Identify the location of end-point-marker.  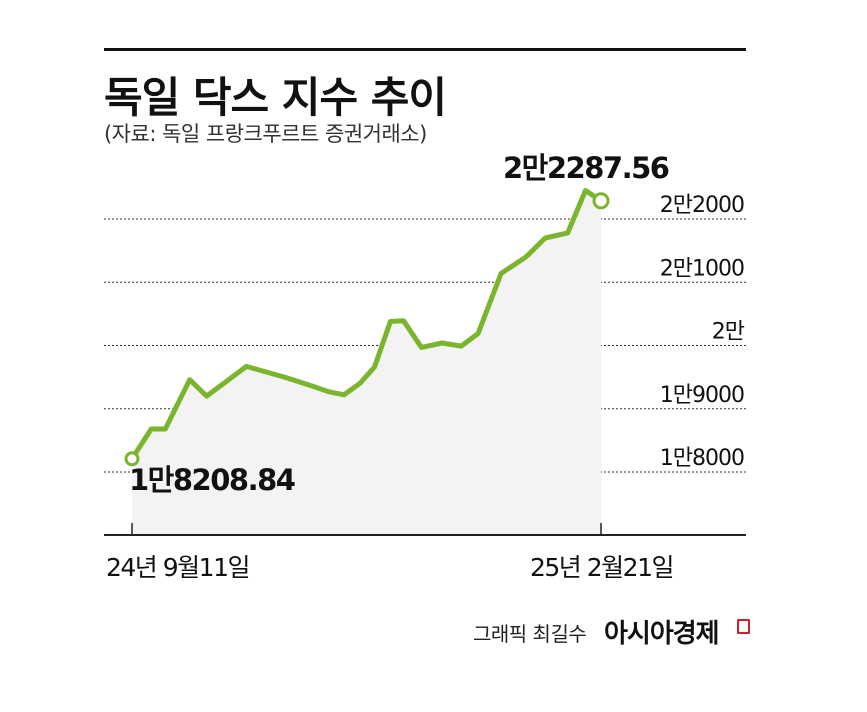
(601, 201).